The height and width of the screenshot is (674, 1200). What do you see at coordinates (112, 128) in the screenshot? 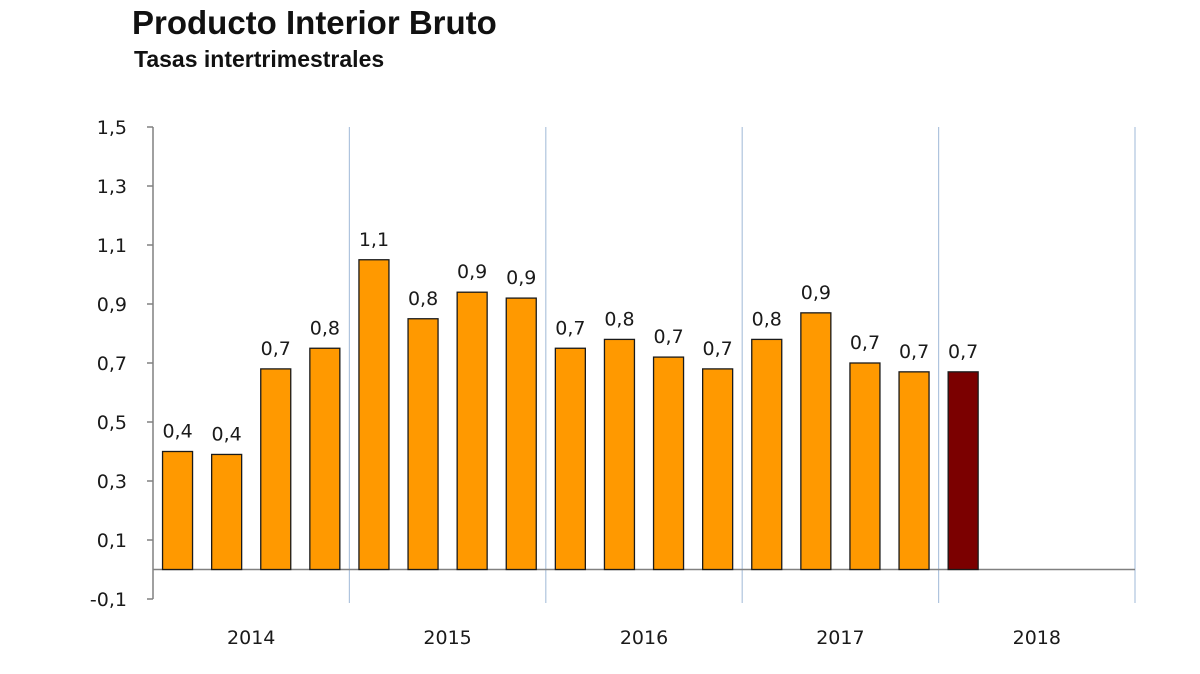
I see `y-tick-label: 1,5` at bounding box center [112, 128].